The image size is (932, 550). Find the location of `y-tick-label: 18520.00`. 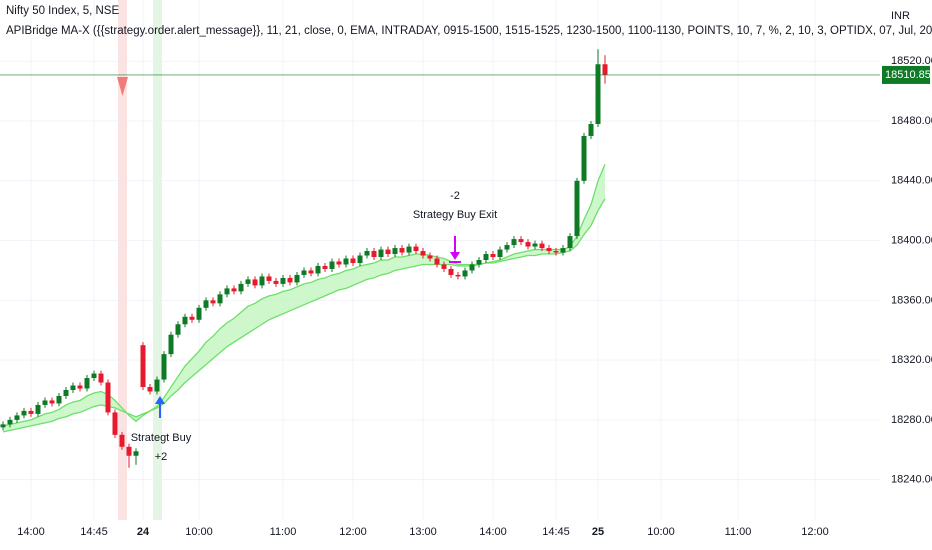

y-tick-label: 18520.00 is located at coordinates (911, 61).